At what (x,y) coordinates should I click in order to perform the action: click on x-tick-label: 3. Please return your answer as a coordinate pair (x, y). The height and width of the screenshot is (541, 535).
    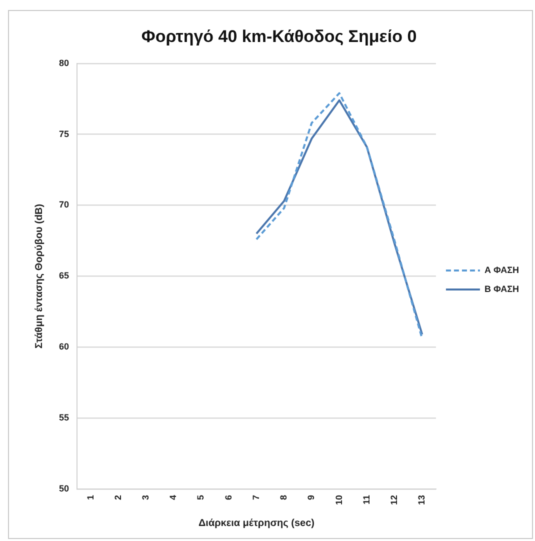
    Looking at the image, I should click on (145, 497).